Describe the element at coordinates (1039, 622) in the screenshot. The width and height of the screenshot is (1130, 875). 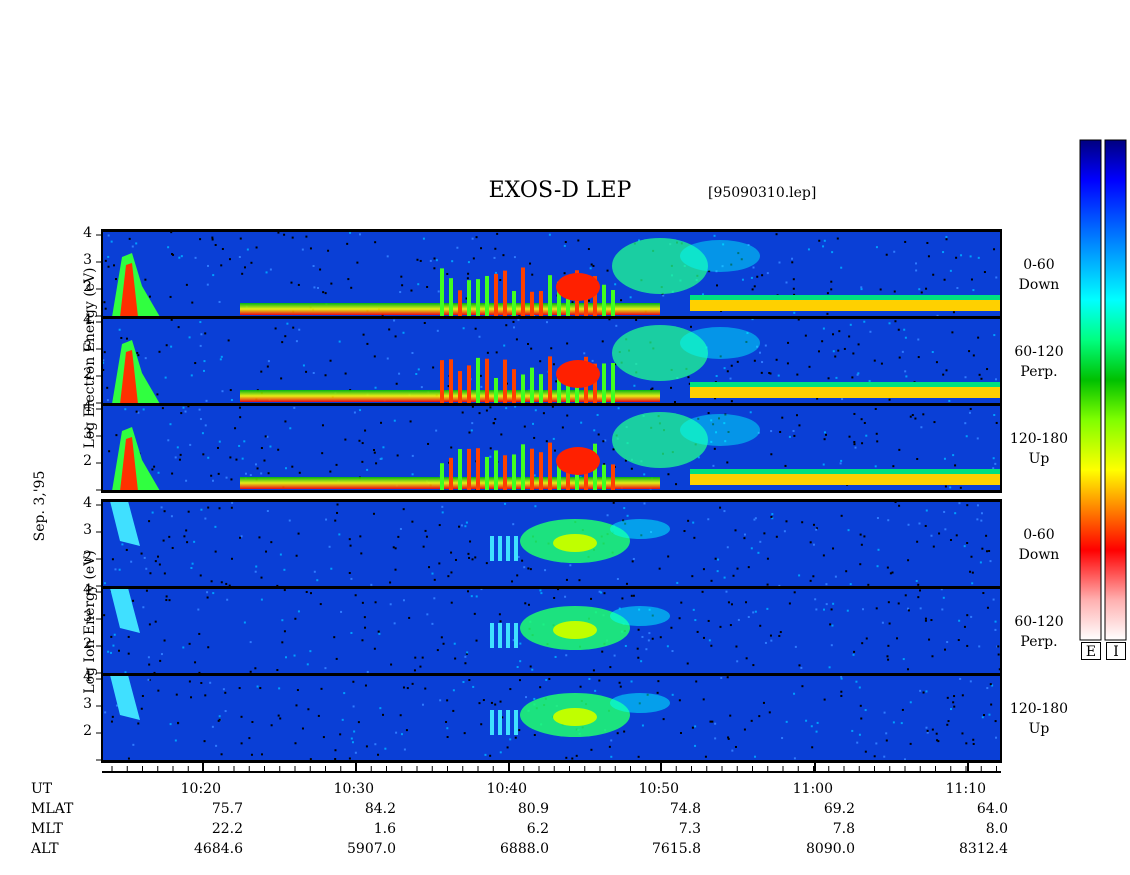
I see `panel-angle-range: 60-120` at that location.